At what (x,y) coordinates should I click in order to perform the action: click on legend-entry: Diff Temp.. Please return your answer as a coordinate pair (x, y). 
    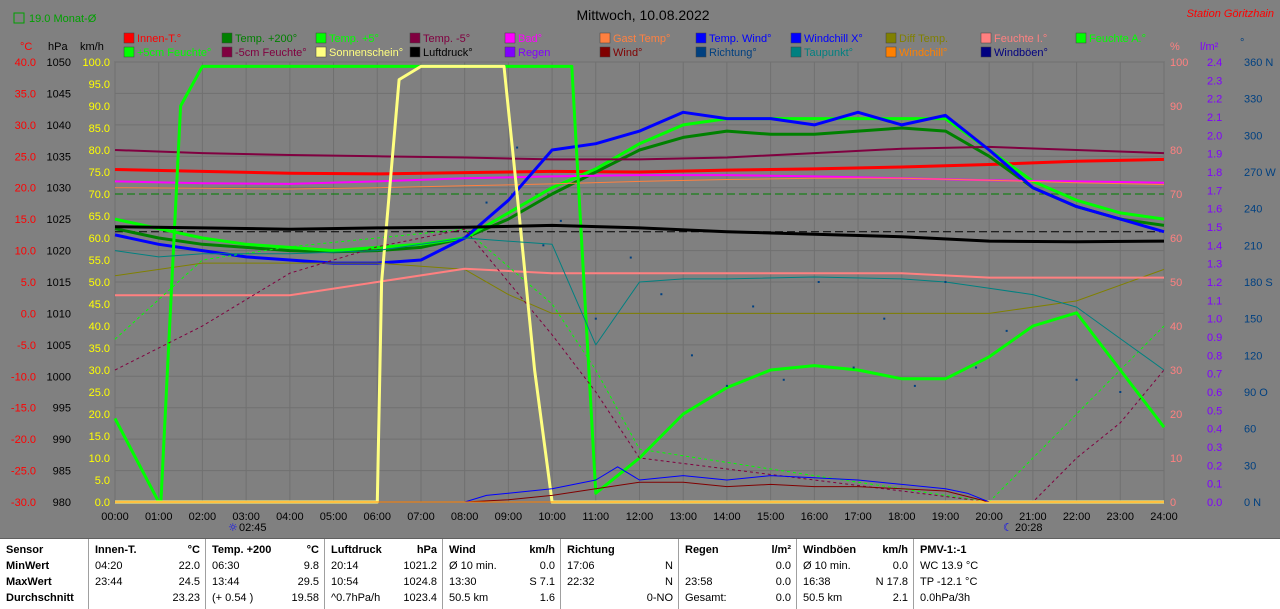
    Looking at the image, I should click on (916, 38).